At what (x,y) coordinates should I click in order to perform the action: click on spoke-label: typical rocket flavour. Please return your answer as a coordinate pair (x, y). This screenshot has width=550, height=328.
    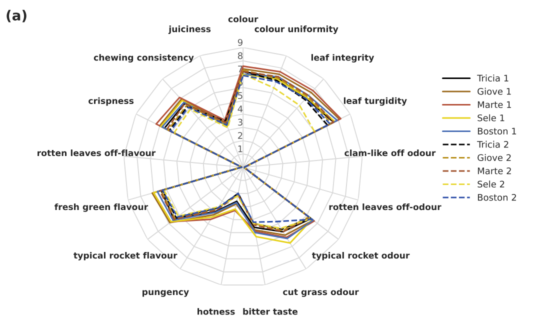
    Looking at the image, I should click on (126, 256).